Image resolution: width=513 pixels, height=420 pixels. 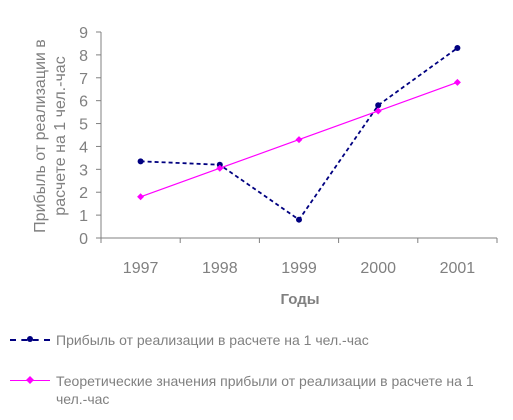 I want to click on y-axis-title-line-1: Прибыль от реализации в, so click(x=40, y=136).